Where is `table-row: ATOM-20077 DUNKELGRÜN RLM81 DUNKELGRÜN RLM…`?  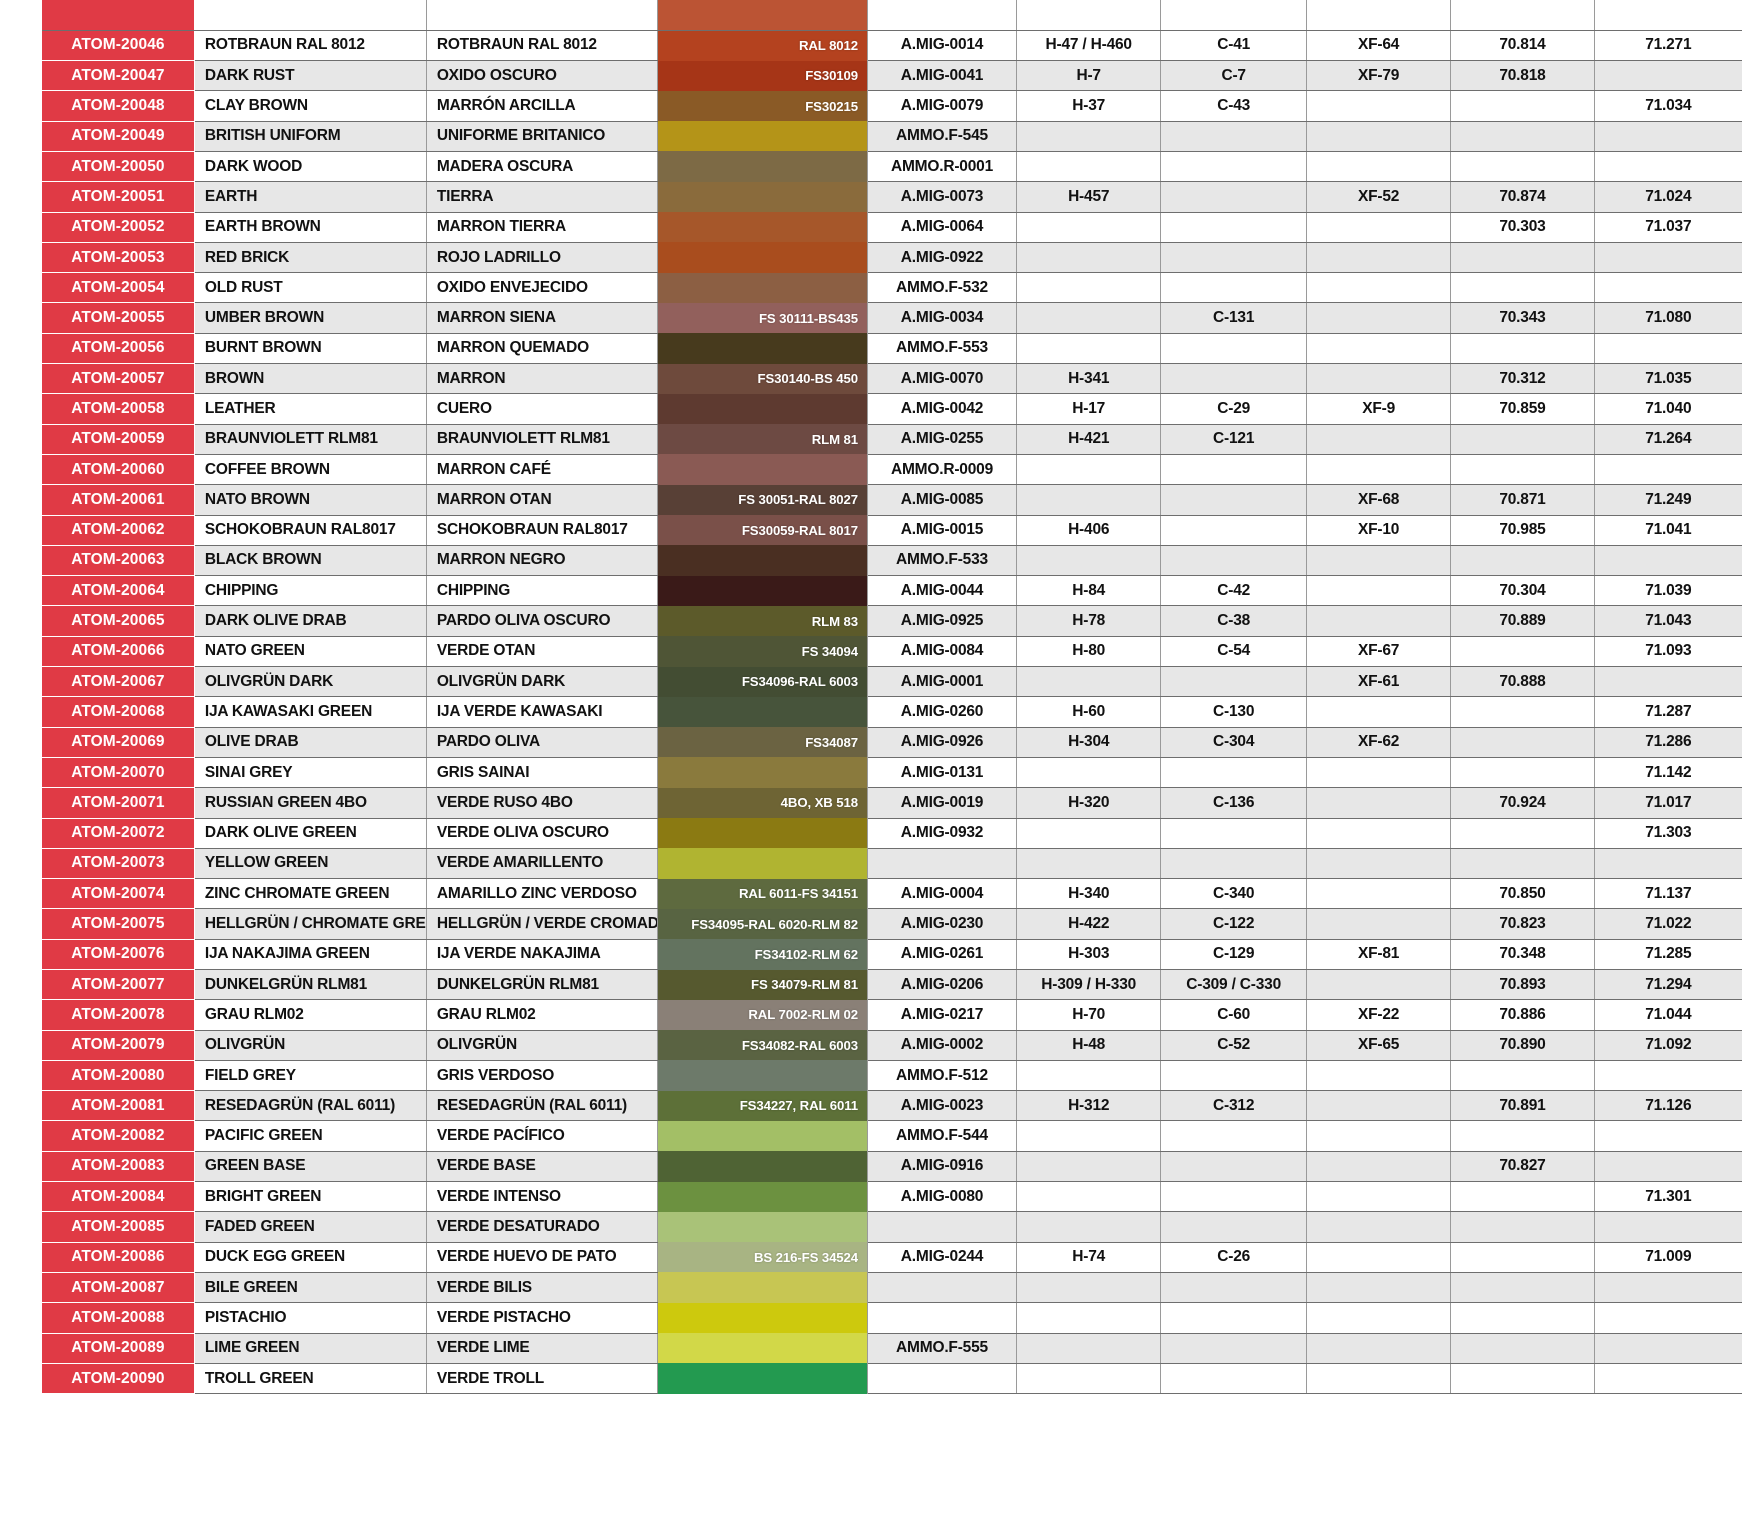
table-row: ATOM-20077 DUNKELGRÜN RLM81 DUNKELGRÜN RLM… is located at coordinates (892, 984).